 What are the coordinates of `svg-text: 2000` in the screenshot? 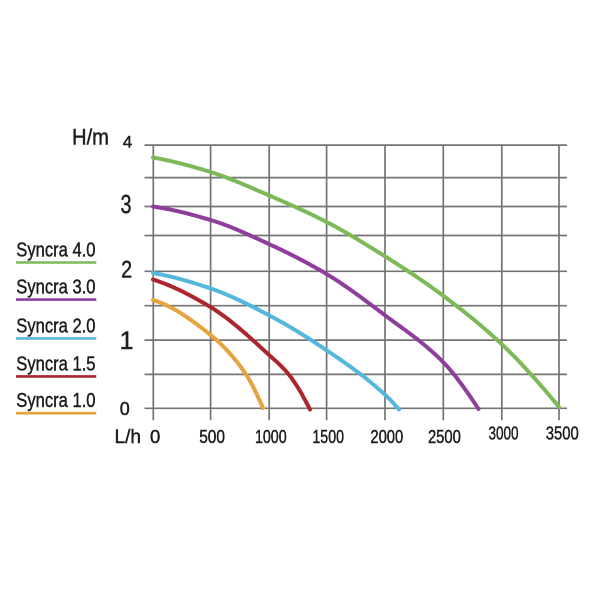 It's located at (386, 436).